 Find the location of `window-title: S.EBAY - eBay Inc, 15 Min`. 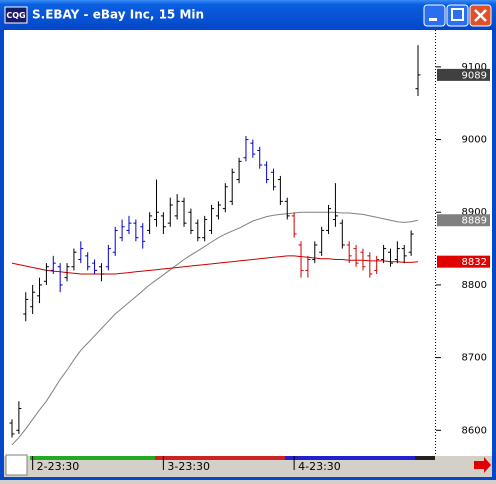

window-title: S.EBAY - eBay Inc, 15 Min is located at coordinates (118, 15).